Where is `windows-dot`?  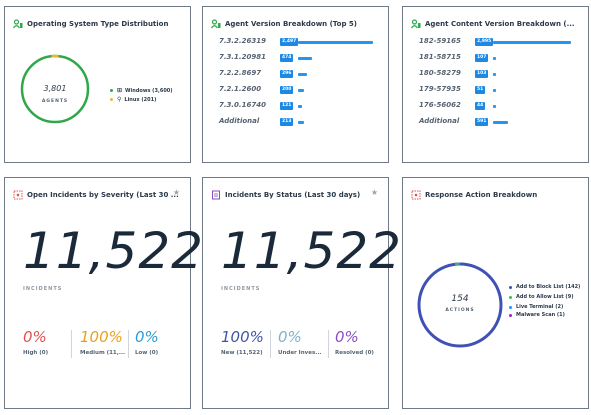
windows-dot is located at coordinates (111, 90).